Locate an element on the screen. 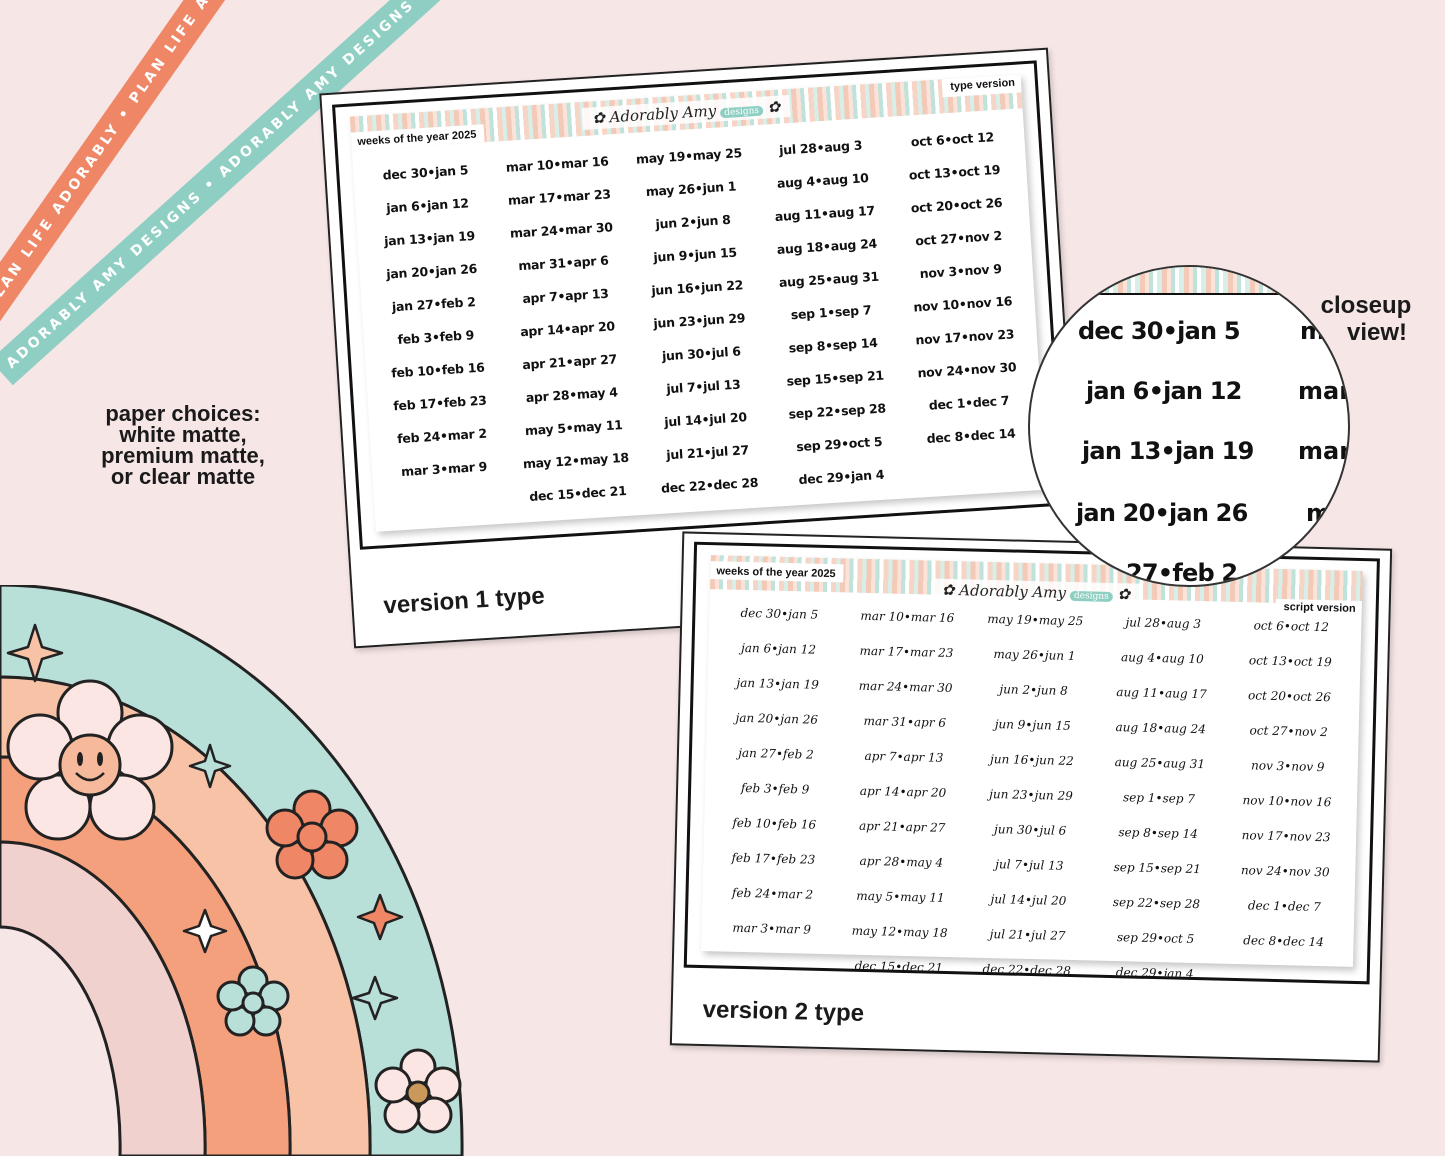  week-label: jul 28•aug 3 is located at coordinates (1163, 623).